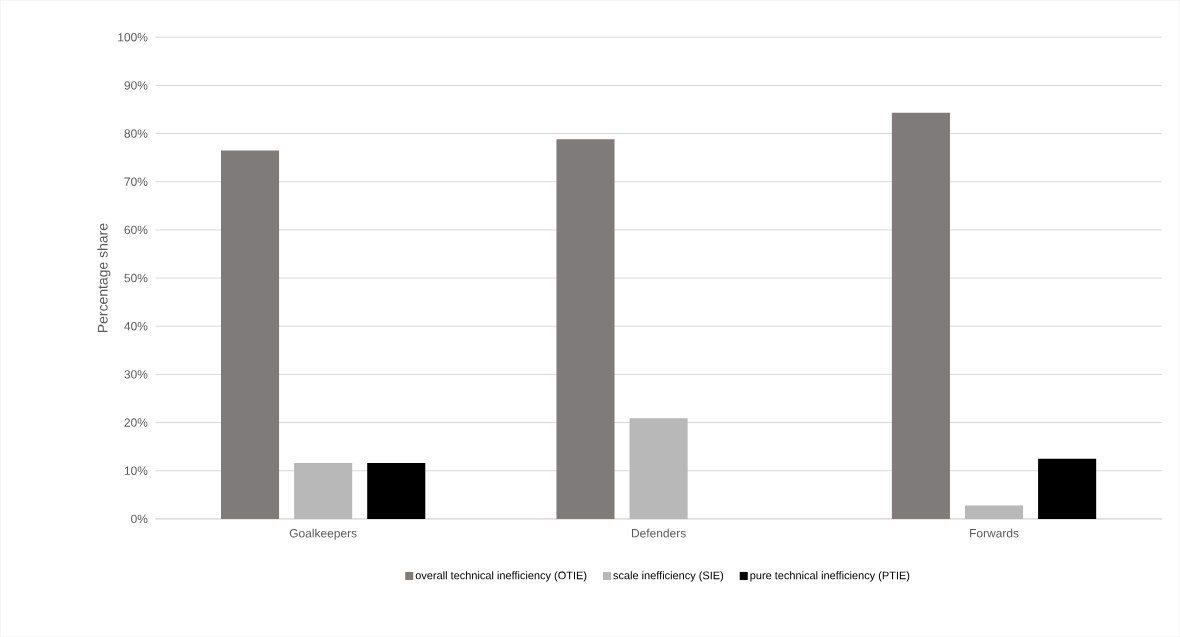 This screenshot has height=637, width=1180. What do you see at coordinates (994, 533) in the screenshot?
I see `x-tick-label: Forwards` at bounding box center [994, 533].